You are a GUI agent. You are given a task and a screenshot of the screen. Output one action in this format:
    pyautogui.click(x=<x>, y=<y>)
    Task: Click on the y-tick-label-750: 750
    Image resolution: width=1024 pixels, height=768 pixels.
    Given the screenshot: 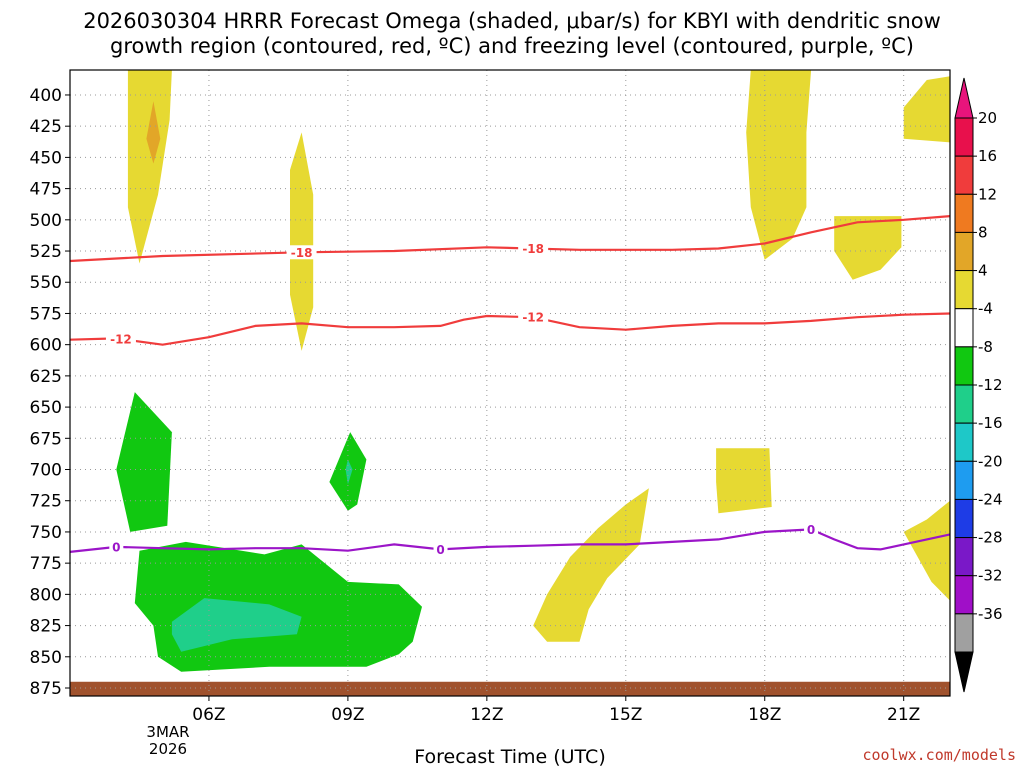 What is the action you would take?
    pyautogui.click(x=46, y=533)
    